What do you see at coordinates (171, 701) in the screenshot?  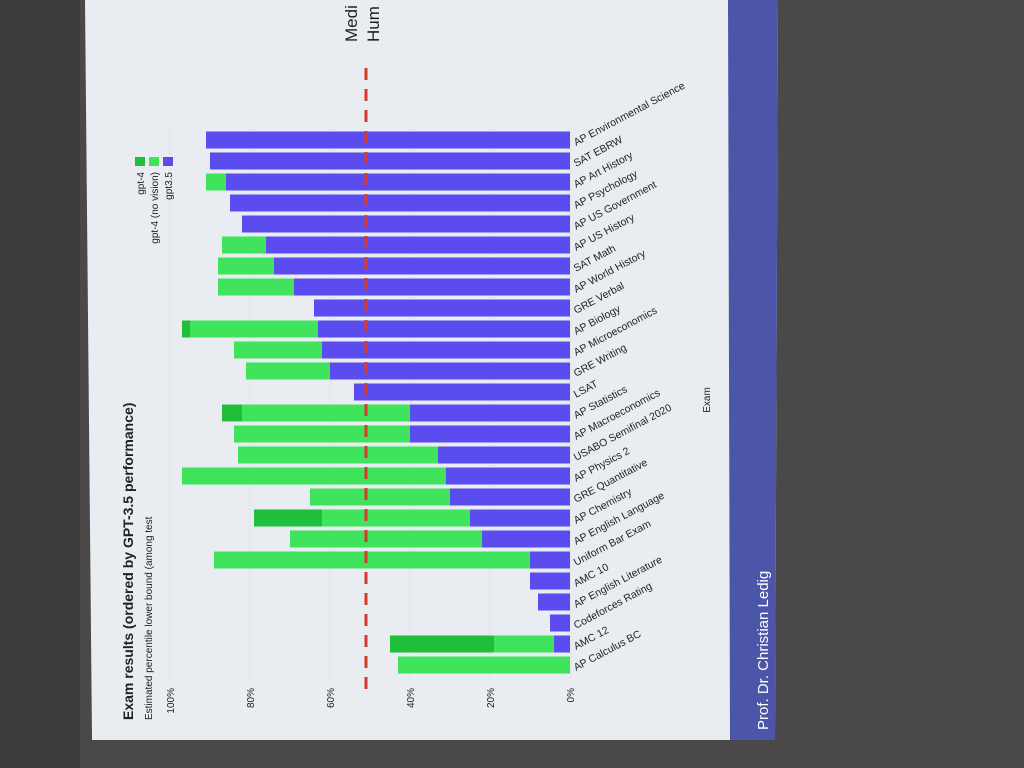 I see `y-tick-label: 100%` at bounding box center [171, 701].